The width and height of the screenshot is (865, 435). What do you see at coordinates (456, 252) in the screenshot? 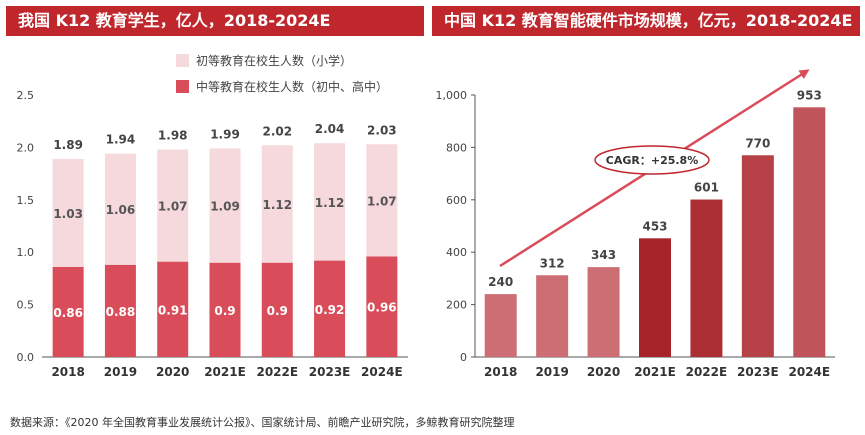
I see `y-tick-label: 400` at bounding box center [456, 252].